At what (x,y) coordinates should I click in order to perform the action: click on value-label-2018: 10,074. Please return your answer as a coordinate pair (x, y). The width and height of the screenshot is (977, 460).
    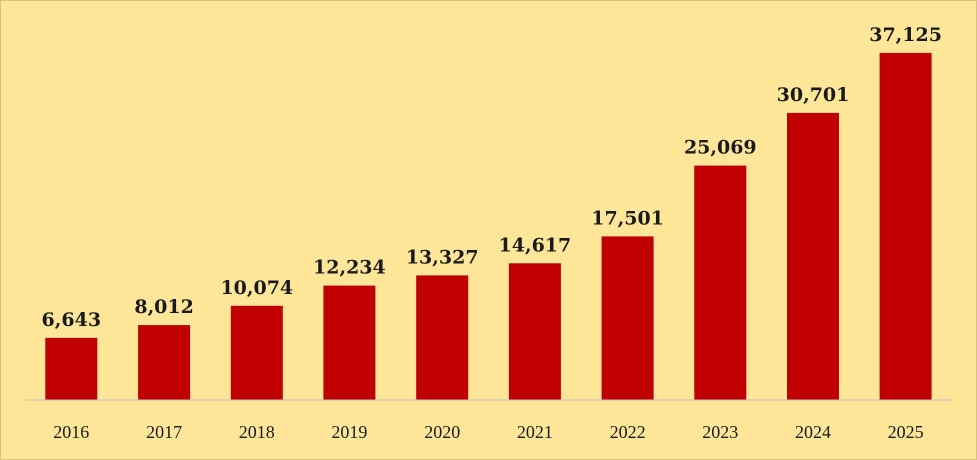
    Looking at the image, I should click on (256, 288).